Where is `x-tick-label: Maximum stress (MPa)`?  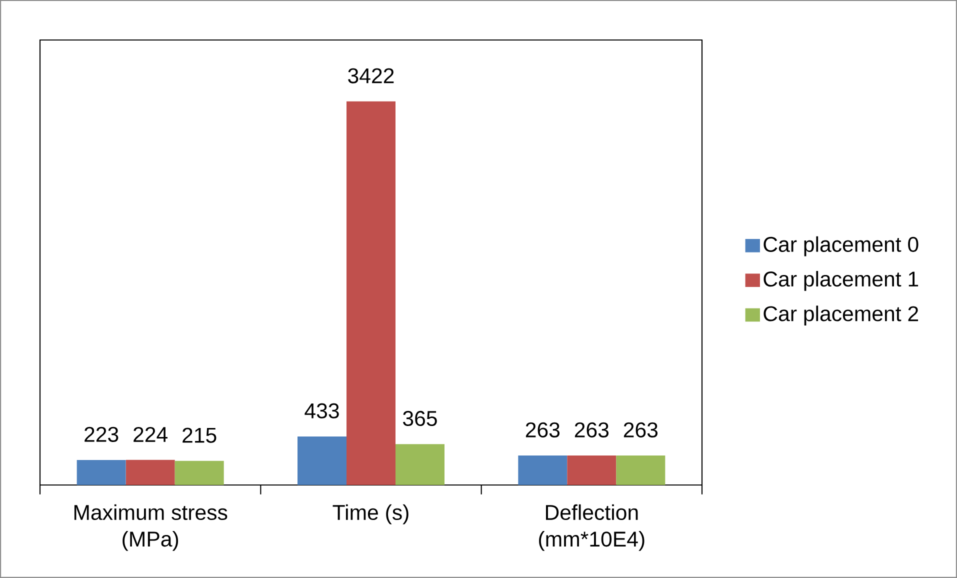
x-tick-label: Maximum stress (MPa) is located at coordinates (151, 527).